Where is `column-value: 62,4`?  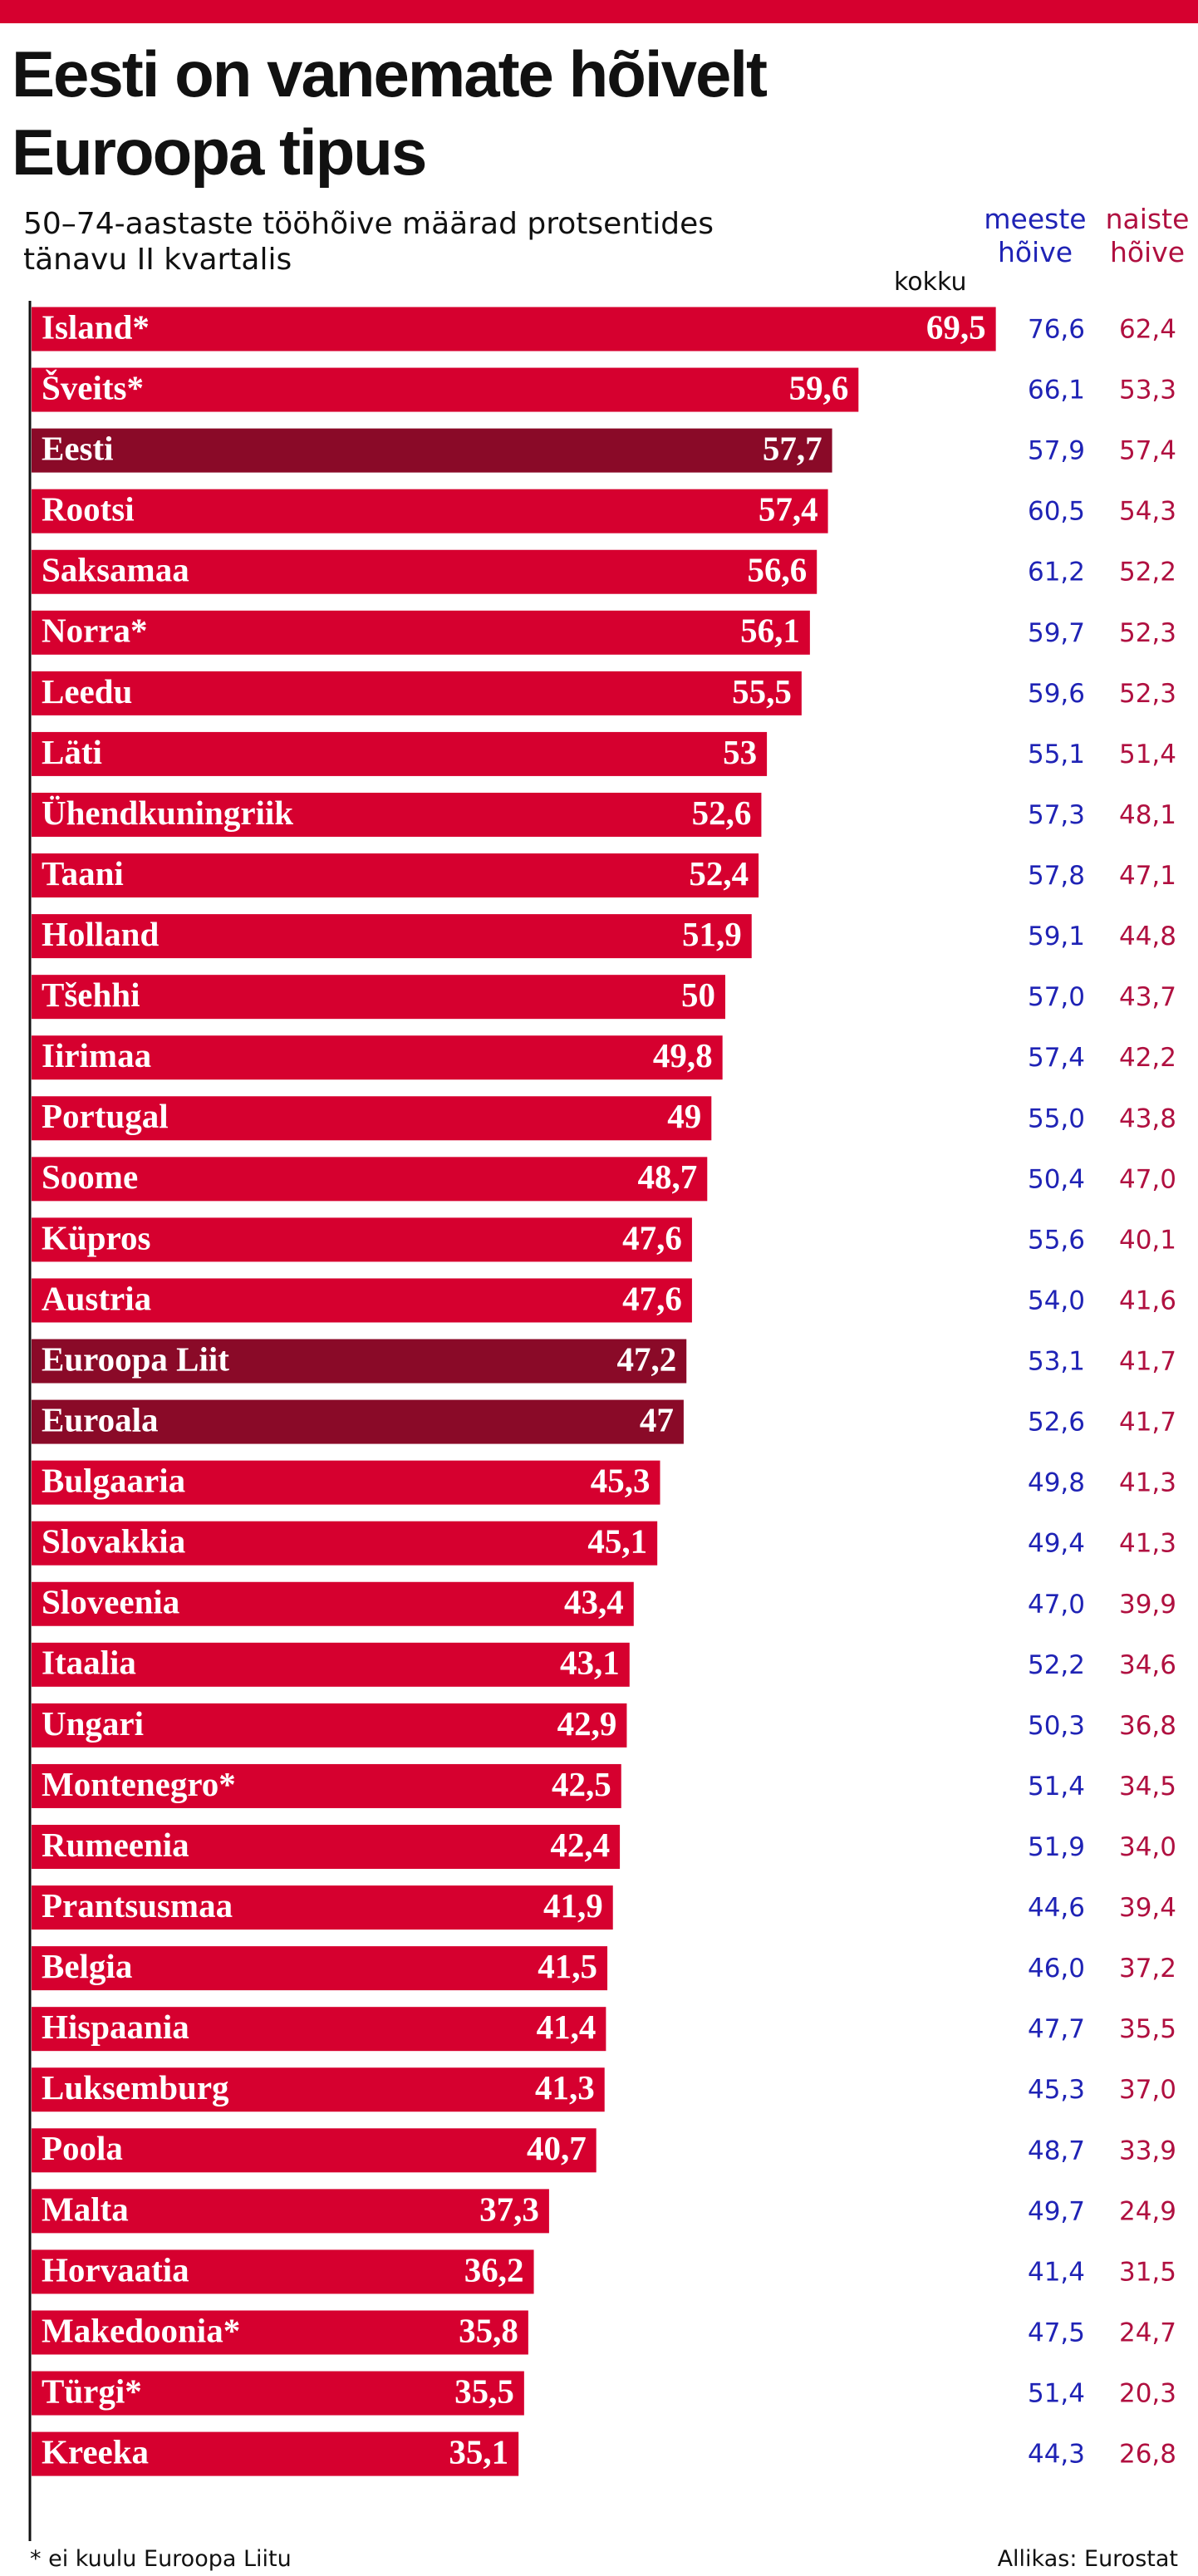
column-value: 62,4 is located at coordinates (1147, 330).